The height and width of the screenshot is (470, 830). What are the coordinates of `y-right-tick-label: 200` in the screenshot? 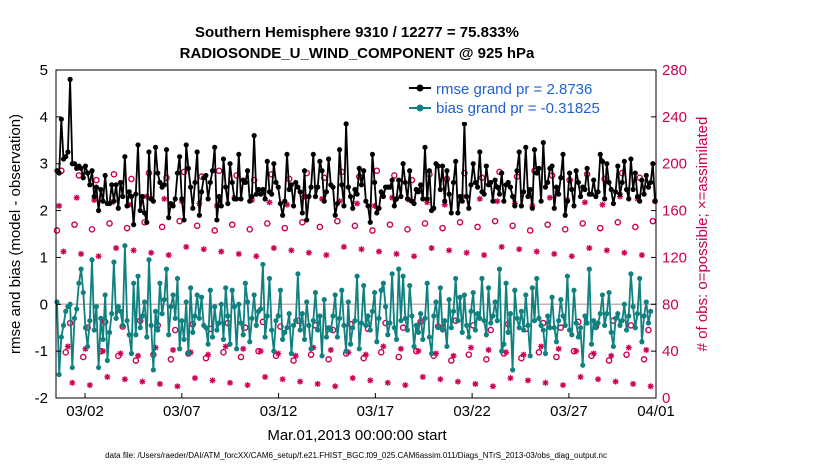 It's located at (674, 164).